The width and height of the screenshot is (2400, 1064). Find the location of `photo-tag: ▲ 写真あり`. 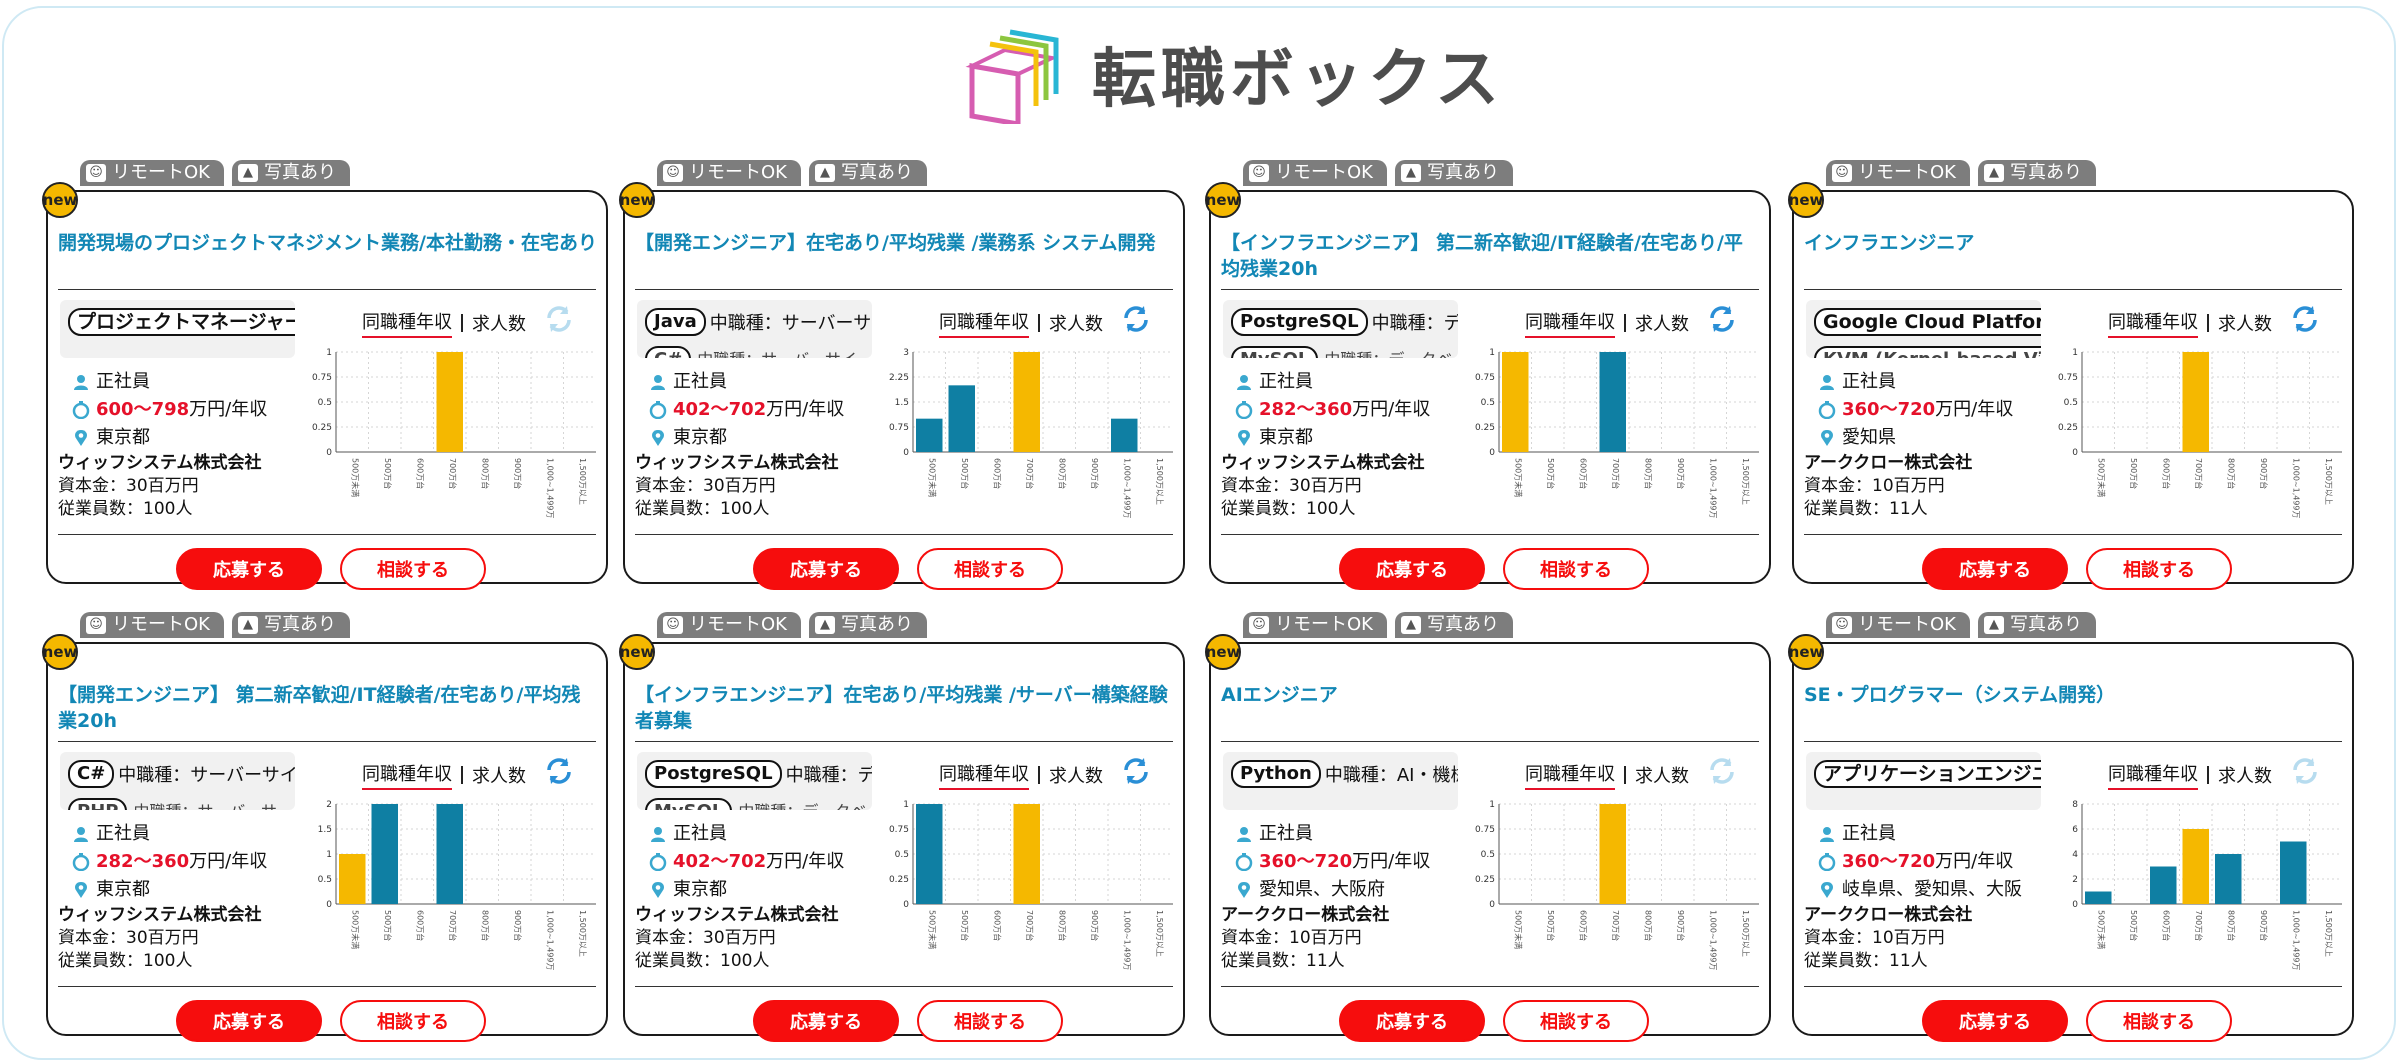

photo-tag: ▲ 写真あり is located at coordinates (2036, 173).